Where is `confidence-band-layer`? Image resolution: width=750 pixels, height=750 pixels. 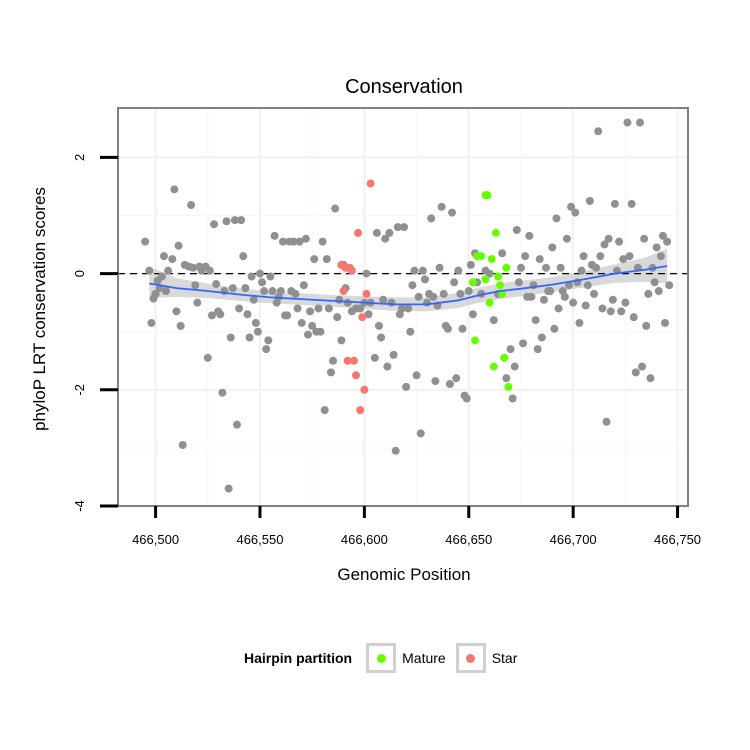
confidence-band-layer is located at coordinates (408, 280).